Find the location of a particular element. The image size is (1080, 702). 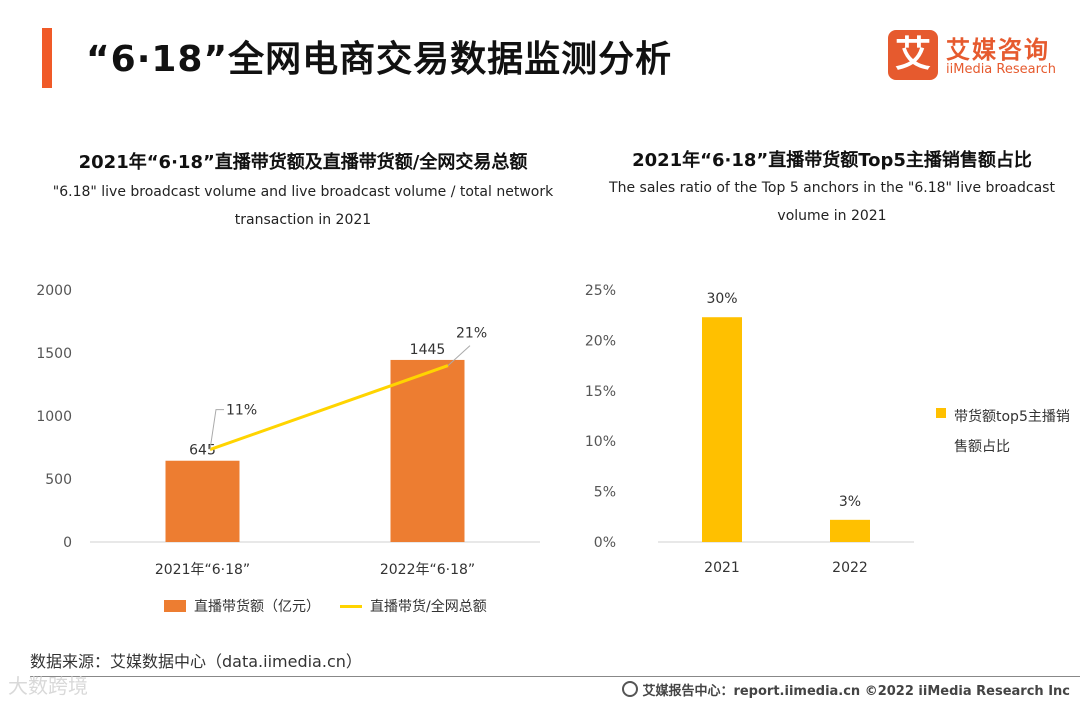

bar-value-label: 645 is located at coordinates (202, 451).